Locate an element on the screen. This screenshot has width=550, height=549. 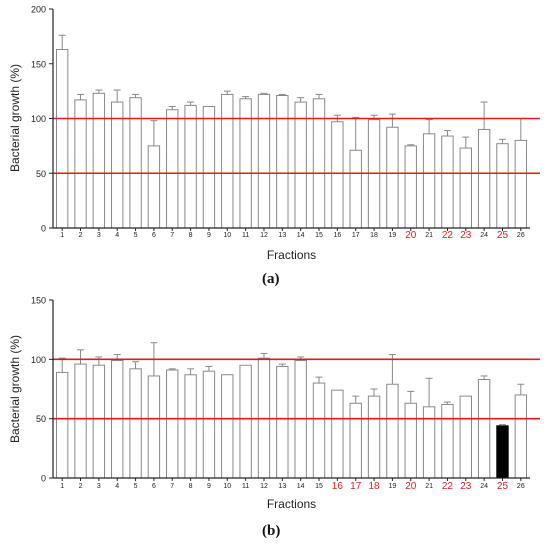
y-tick-label: 50 is located at coordinates (41, 174).